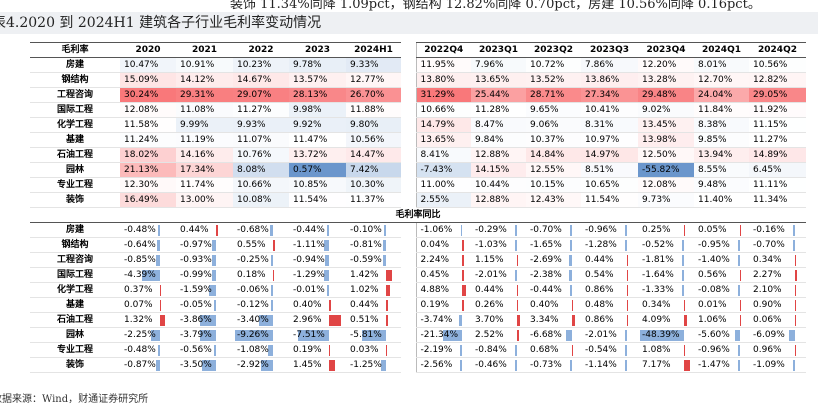  Describe the element at coordinates (777, 110) in the screenshot. I see `value-cell: 11.92%` at that location.